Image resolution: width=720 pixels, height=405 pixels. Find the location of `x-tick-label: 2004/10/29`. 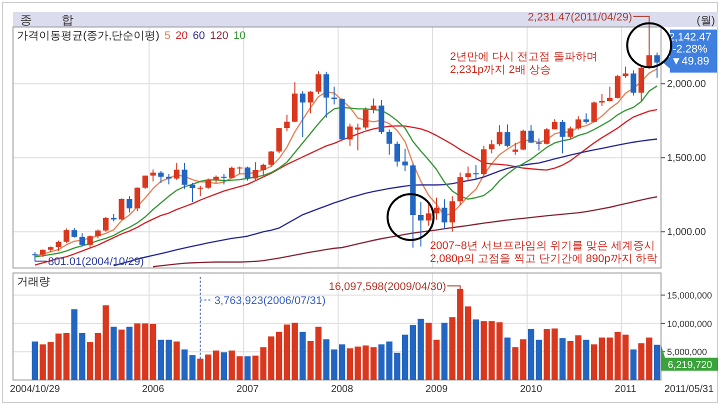

x-tick-label: 2004/10/29 is located at coordinates (35, 389).